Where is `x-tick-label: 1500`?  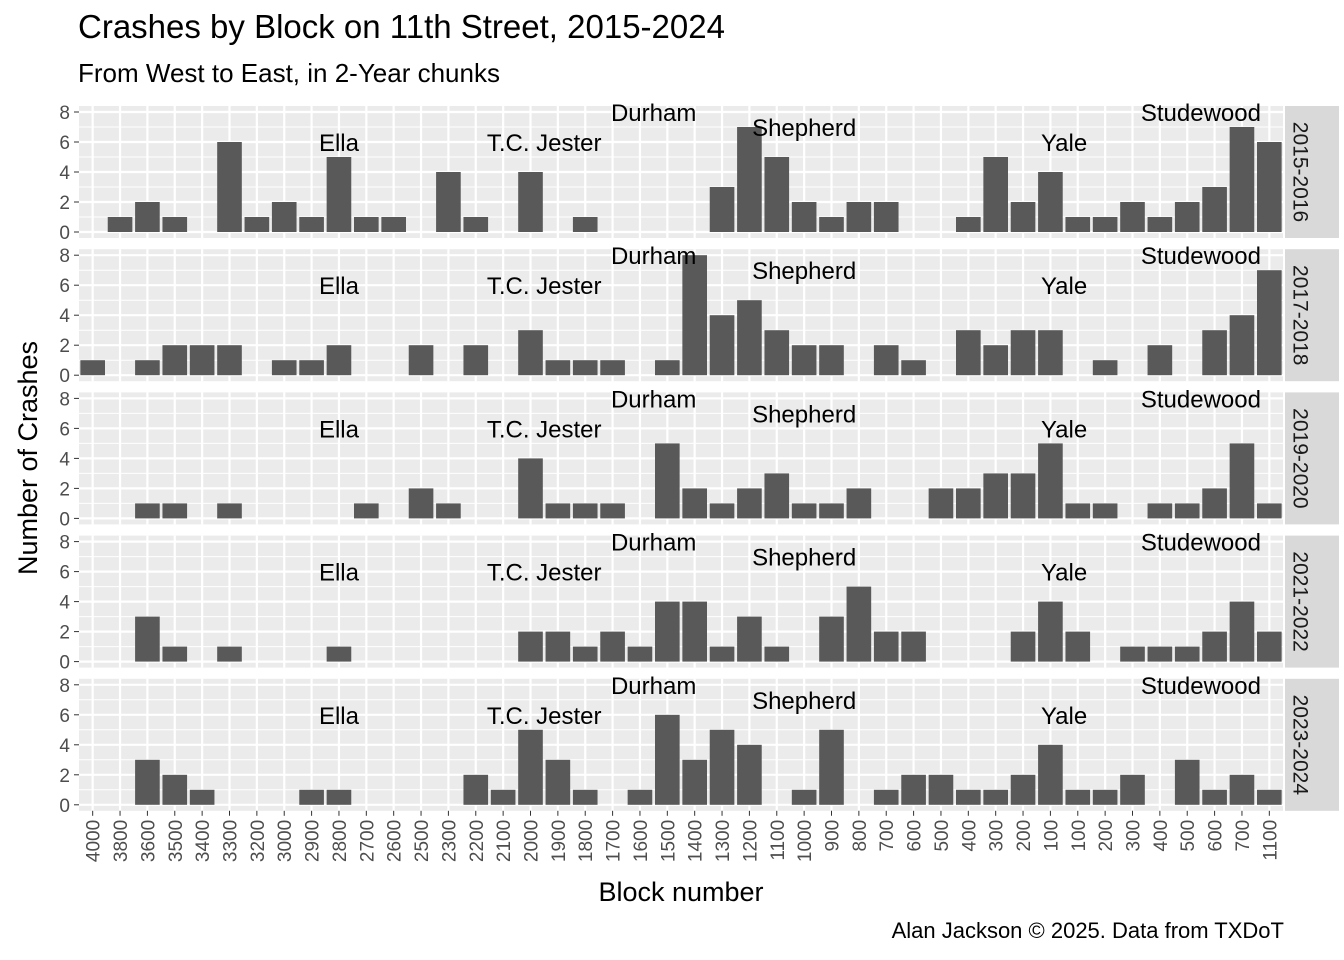
x-tick-label: 1500 is located at coordinates (668, 841).